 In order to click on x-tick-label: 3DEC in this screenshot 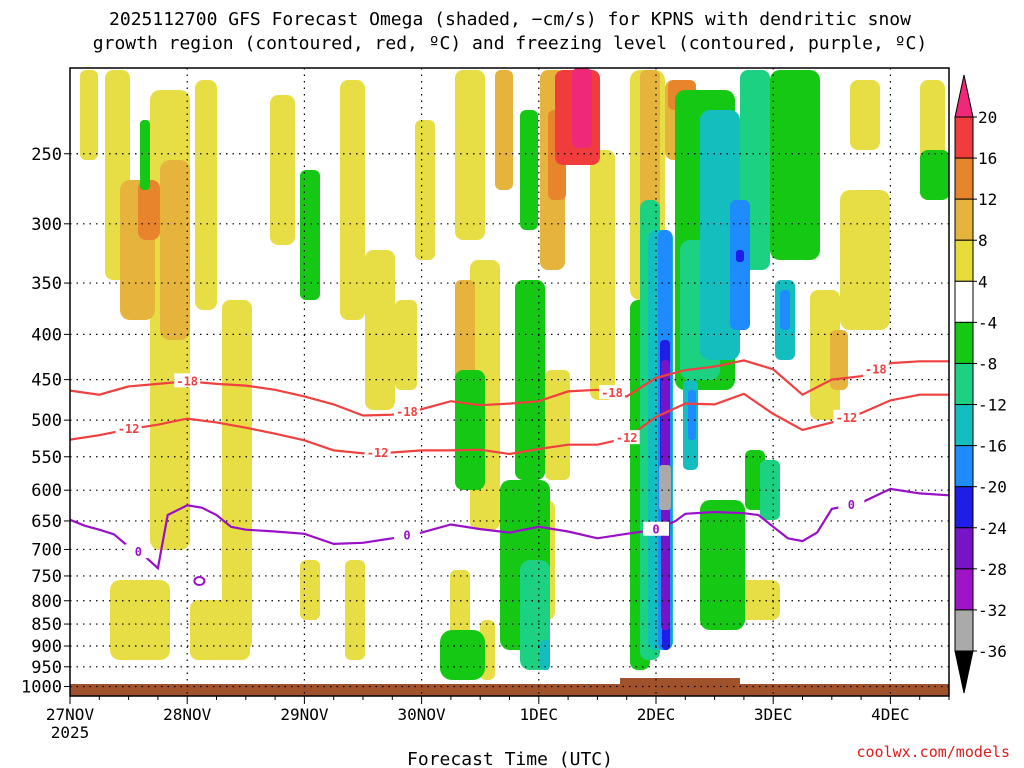, I will do `click(773, 714)`.